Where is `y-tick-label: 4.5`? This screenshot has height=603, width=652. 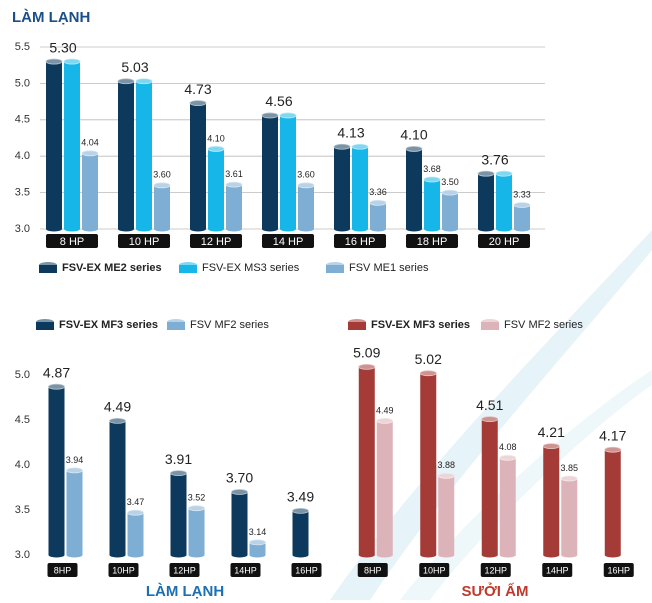
y-tick-label: 4.5 is located at coordinates (22, 420).